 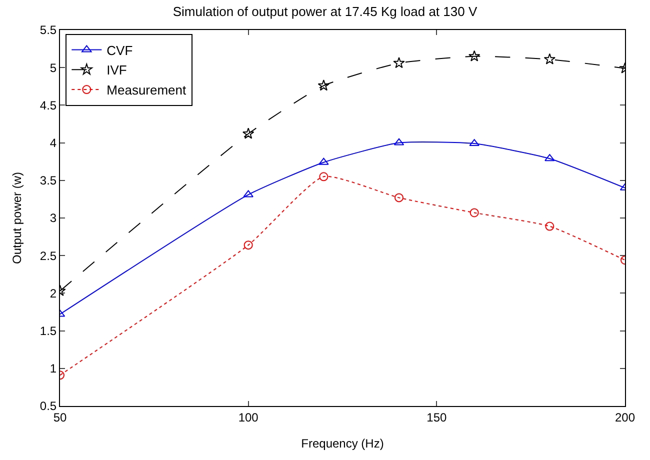 What do you see at coordinates (625, 417) in the screenshot?
I see `x-tick-label: 200` at bounding box center [625, 417].